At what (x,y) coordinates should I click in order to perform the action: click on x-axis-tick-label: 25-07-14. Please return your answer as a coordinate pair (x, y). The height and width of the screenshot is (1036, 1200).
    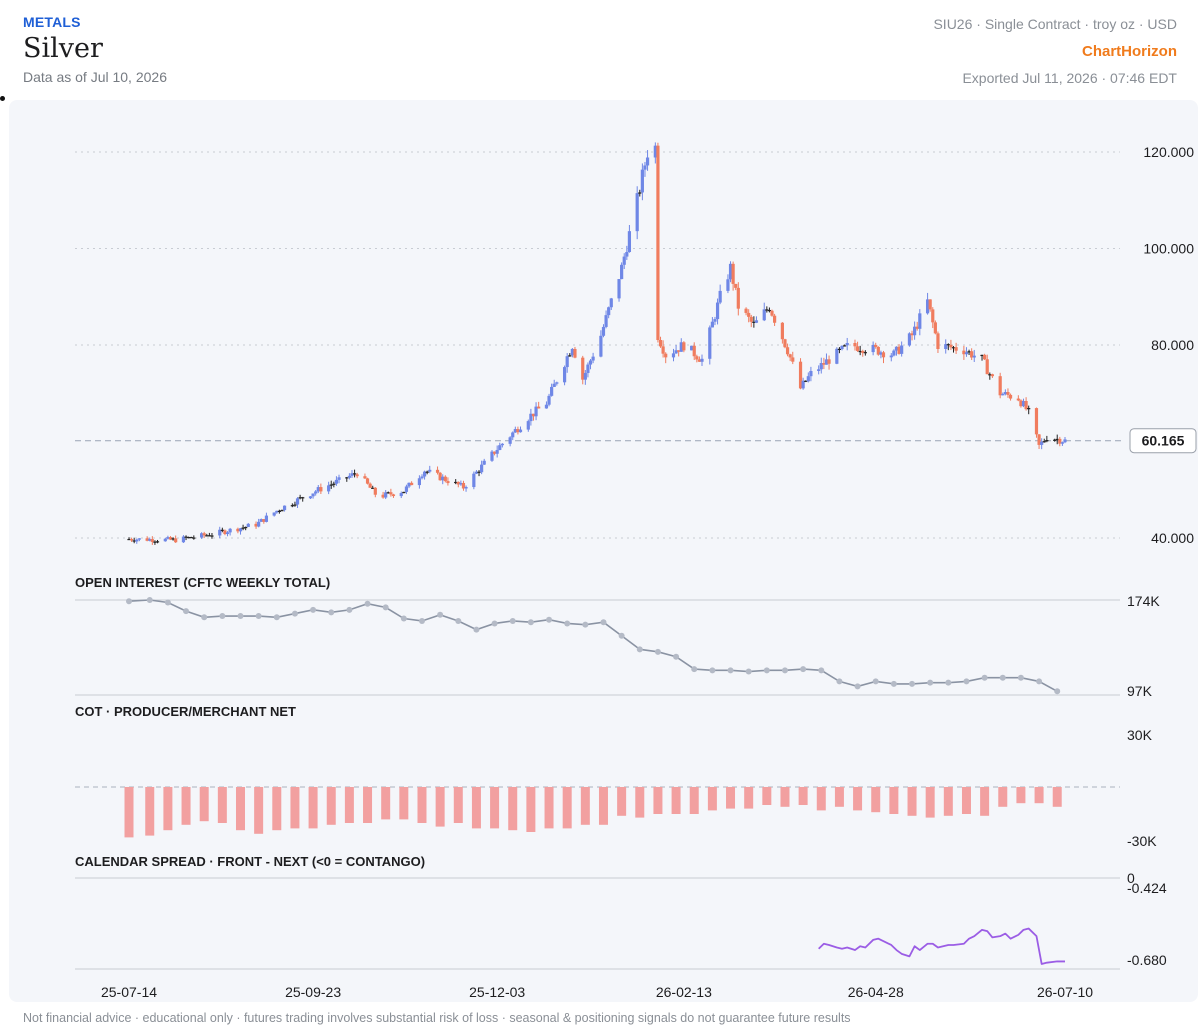
    Looking at the image, I should click on (129, 992).